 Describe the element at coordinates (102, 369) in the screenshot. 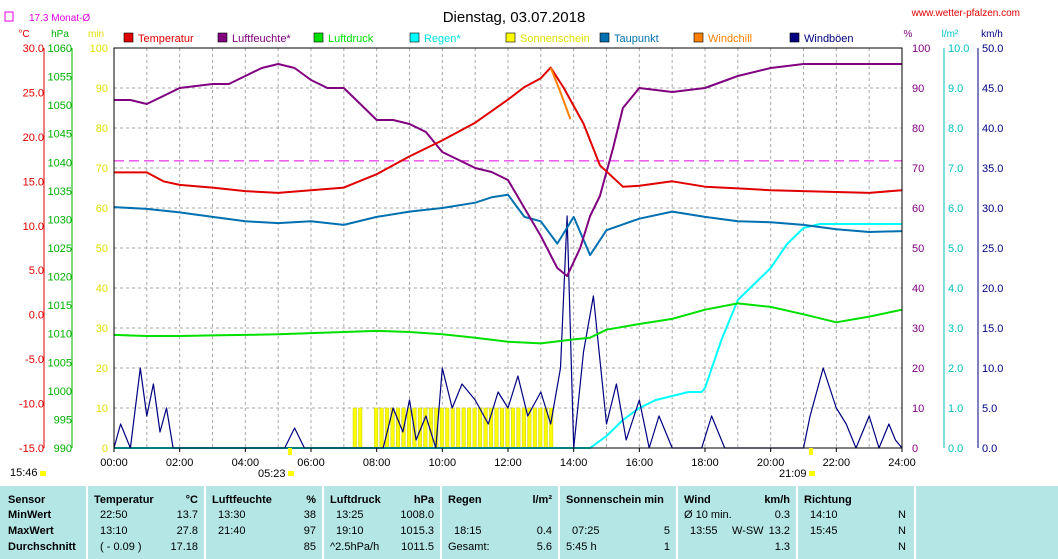

I see `sun_min-tick-label: 20` at that location.